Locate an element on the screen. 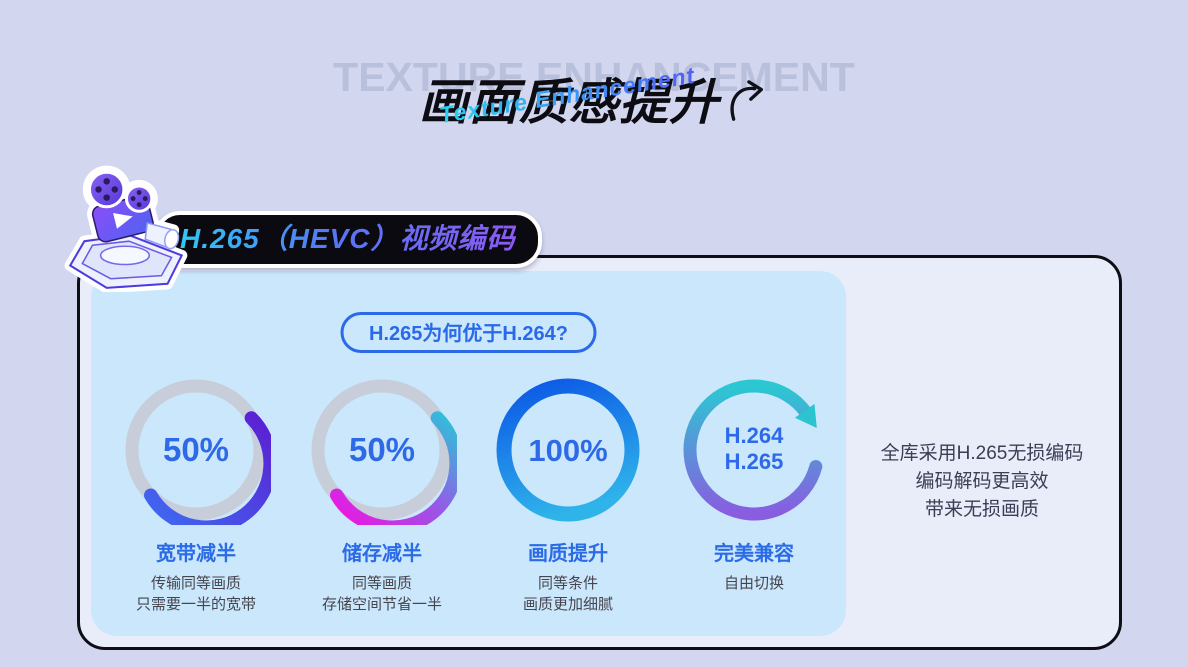 Image resolution: width=1188 pixels, height=667 pixels. ring-desc-line1: 自由切换 is located at coordinates (753, 583).